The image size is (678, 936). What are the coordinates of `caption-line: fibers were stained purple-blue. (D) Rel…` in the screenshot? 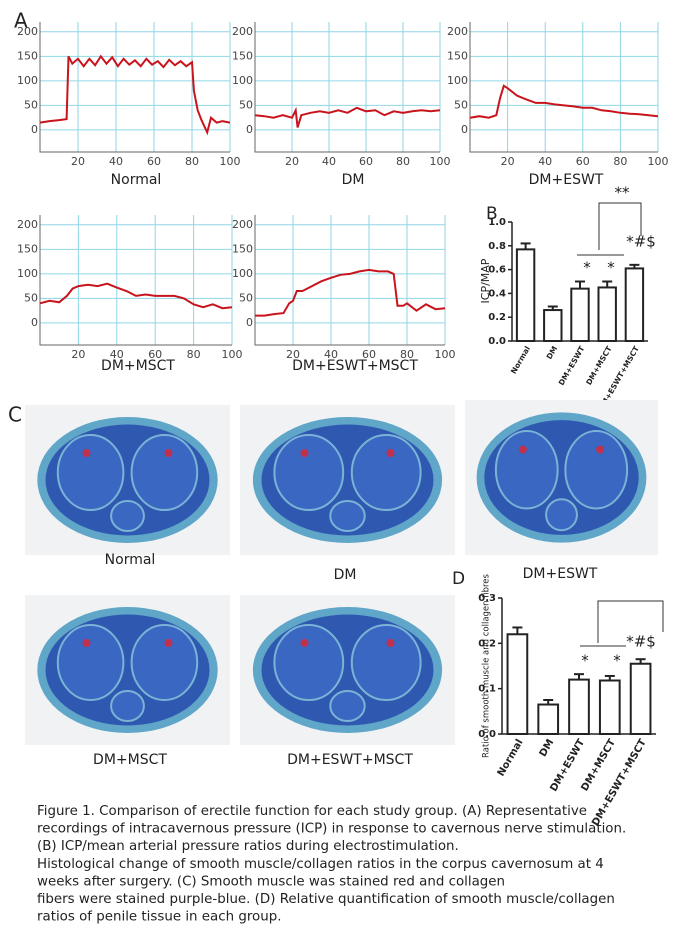 It's located at (326, 899).